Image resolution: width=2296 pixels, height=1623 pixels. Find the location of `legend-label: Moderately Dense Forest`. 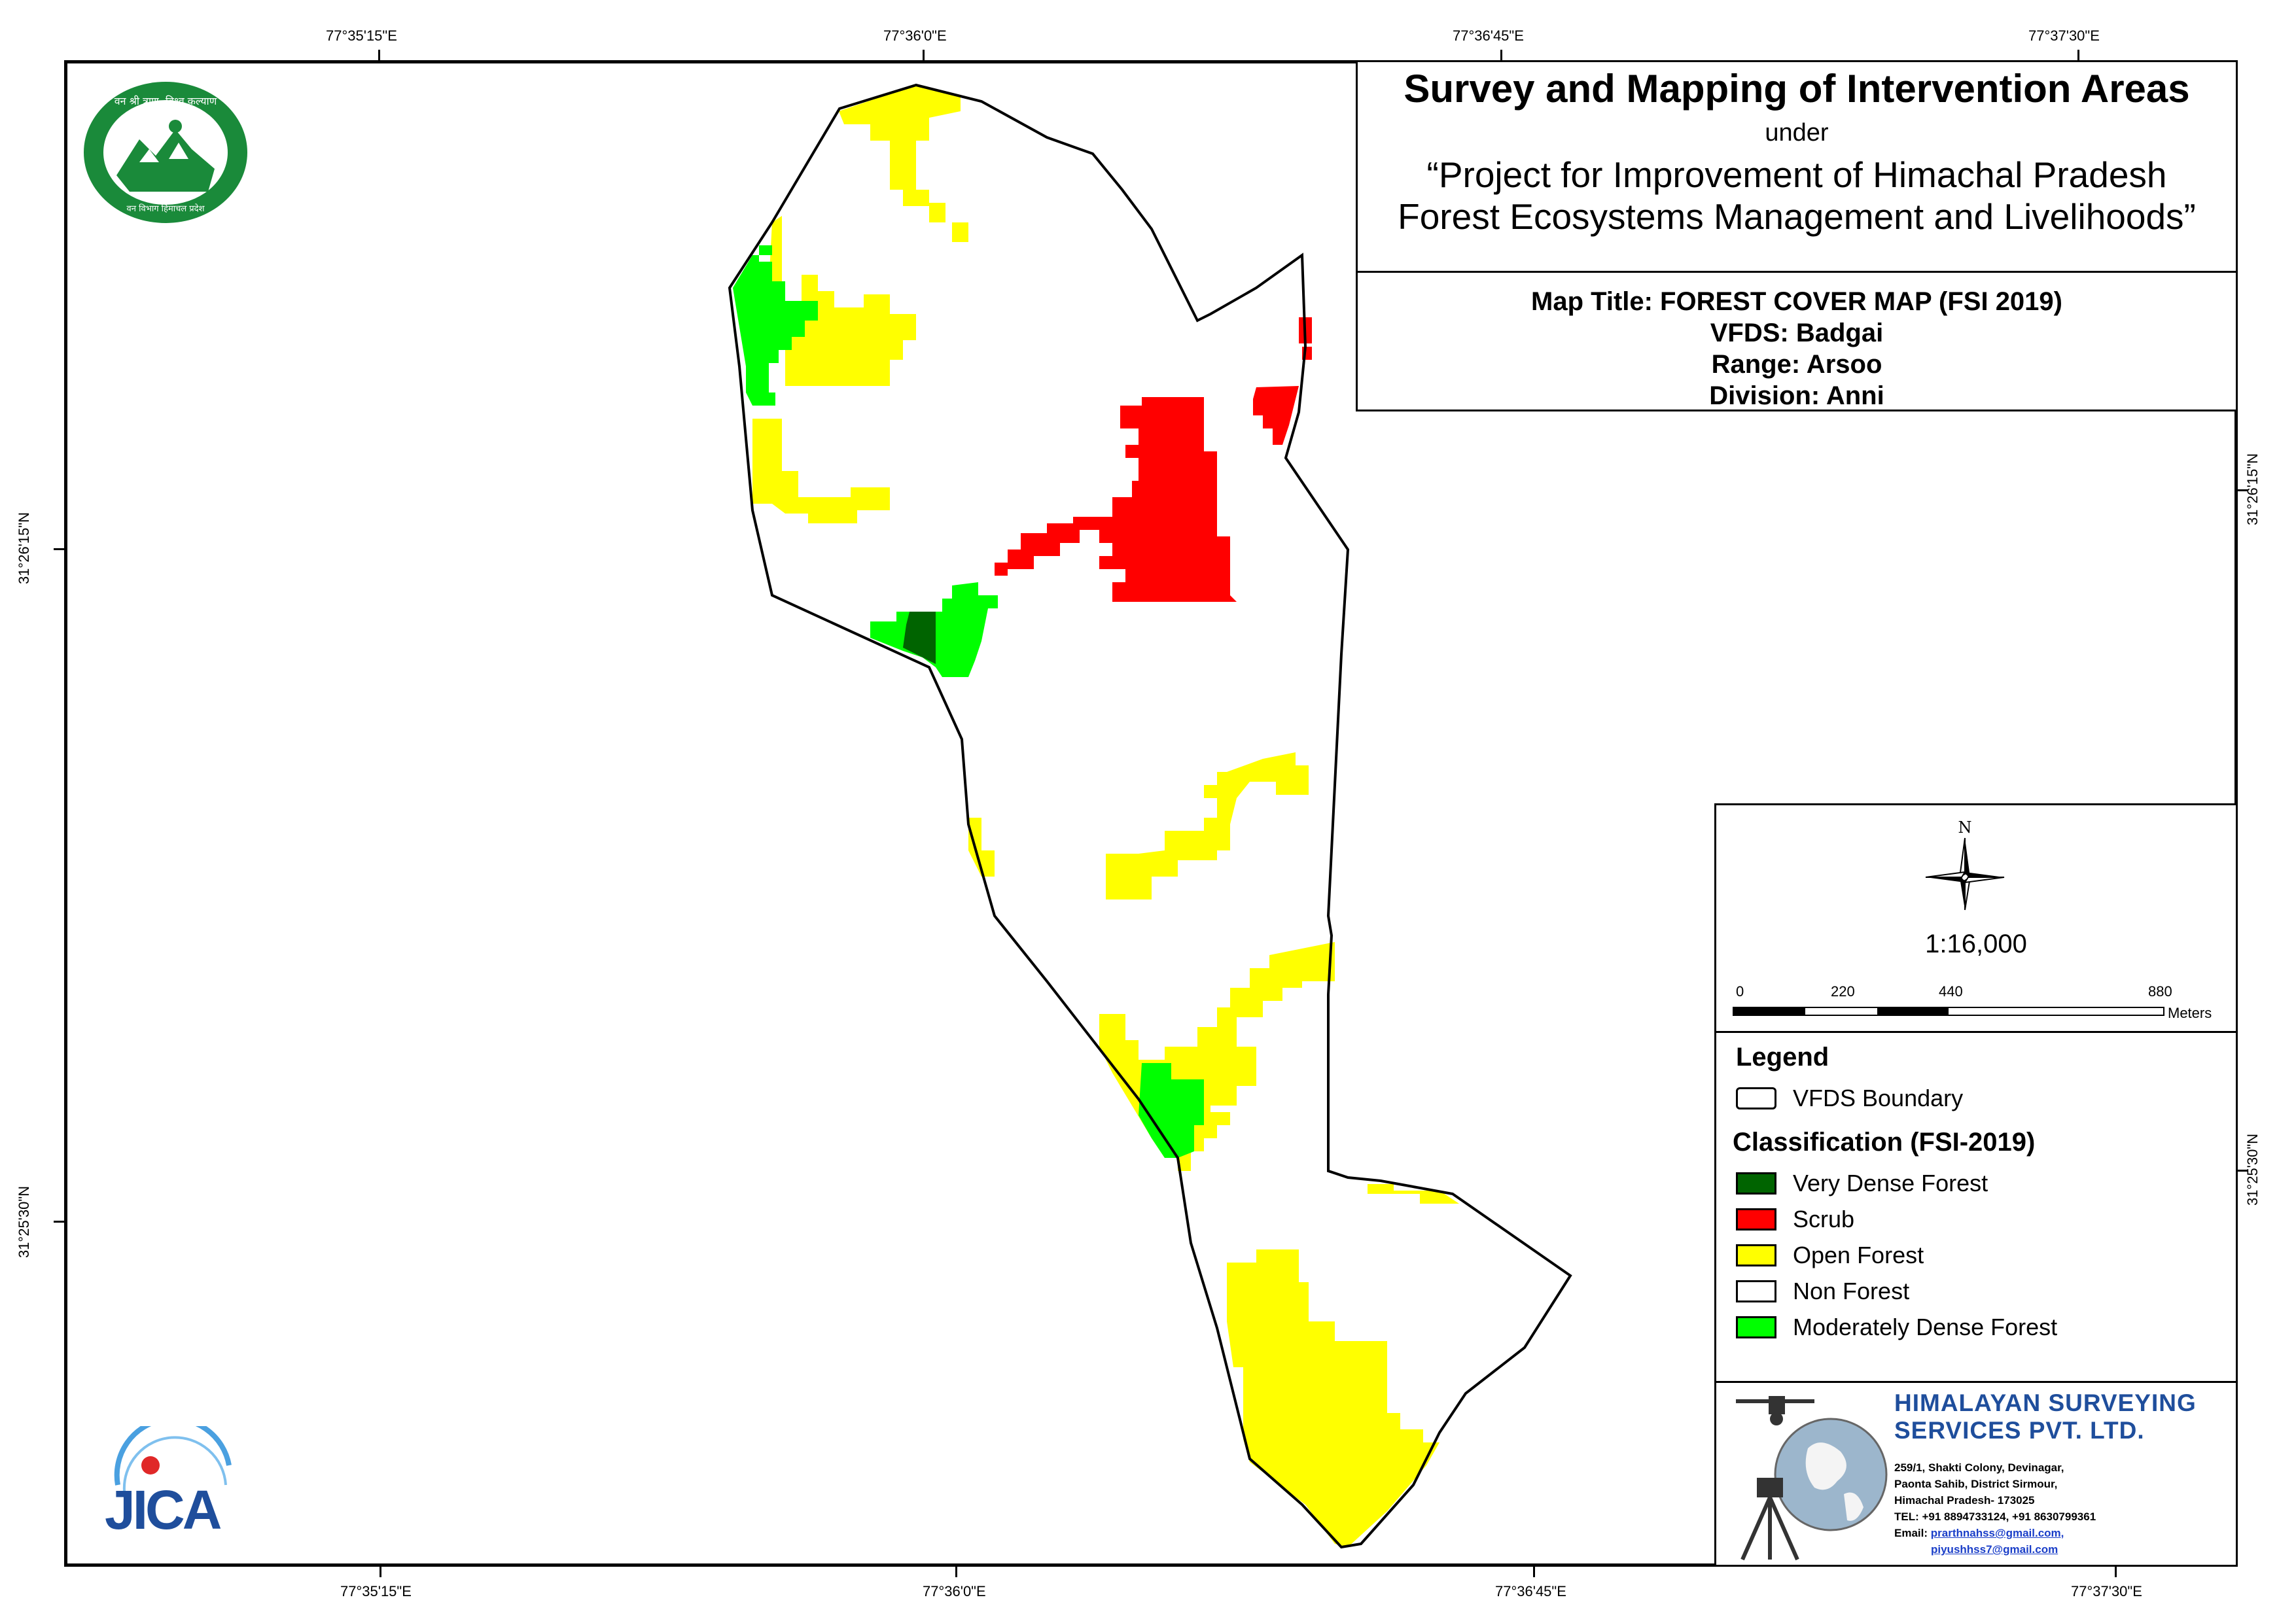

legend-label: Moderately Dense Forest is located at coordinates (1925, 1327).